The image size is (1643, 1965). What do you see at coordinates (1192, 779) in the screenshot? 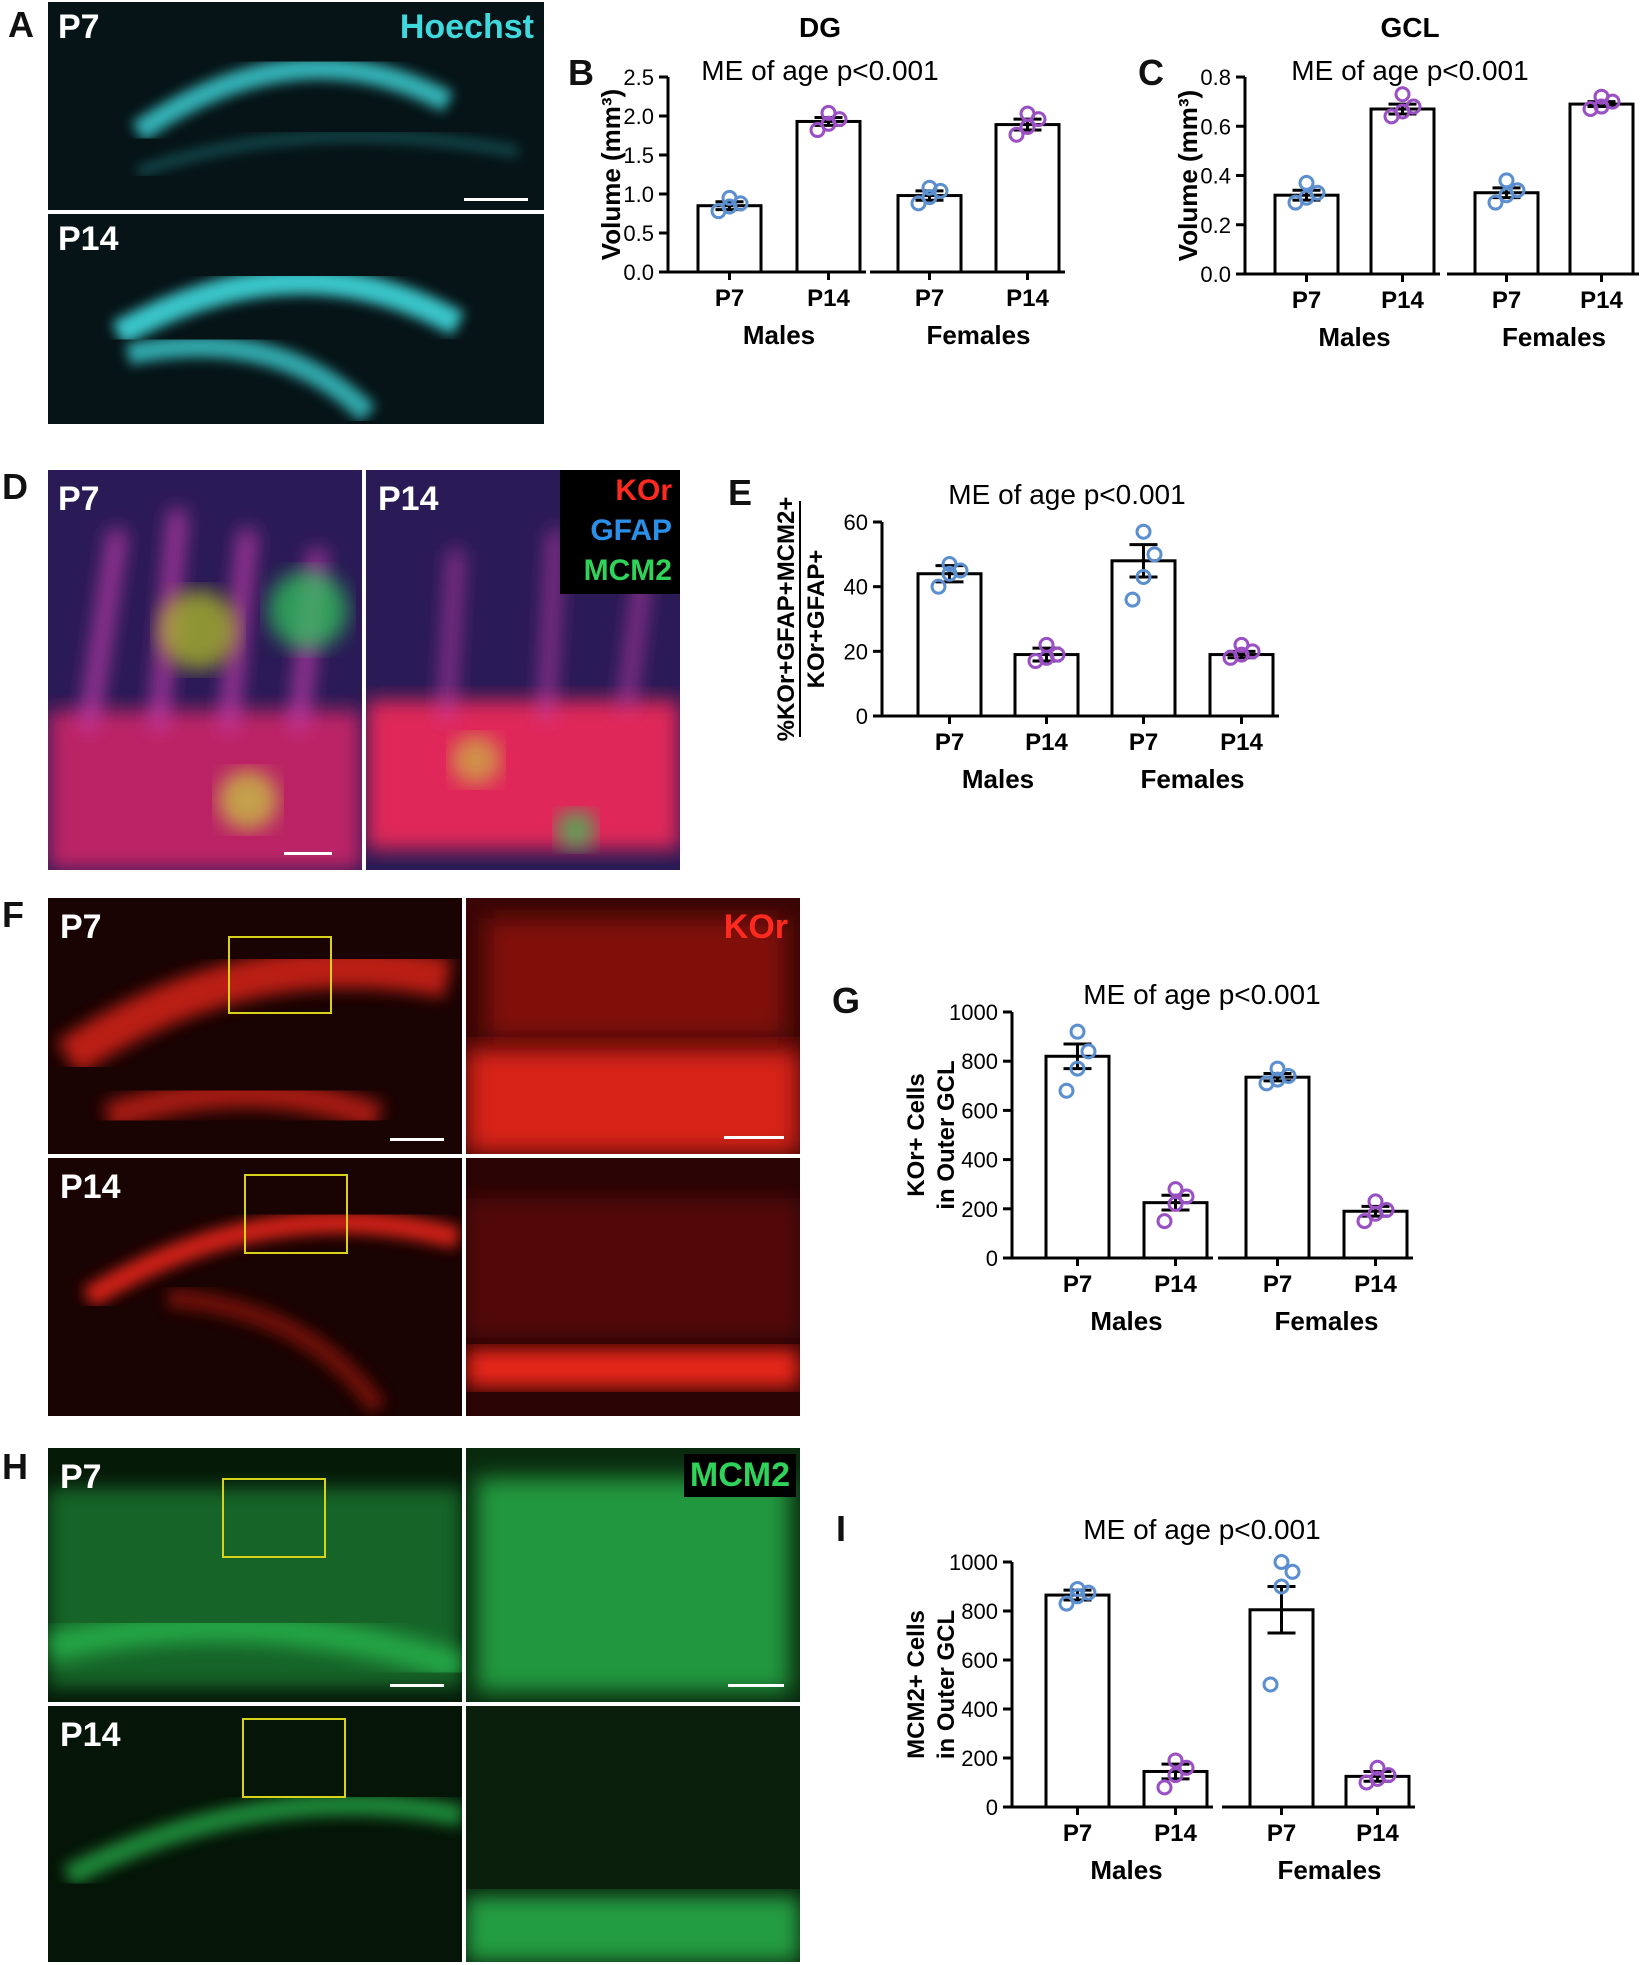
I see `group-label: Females` at bounding box center [1192, 779].